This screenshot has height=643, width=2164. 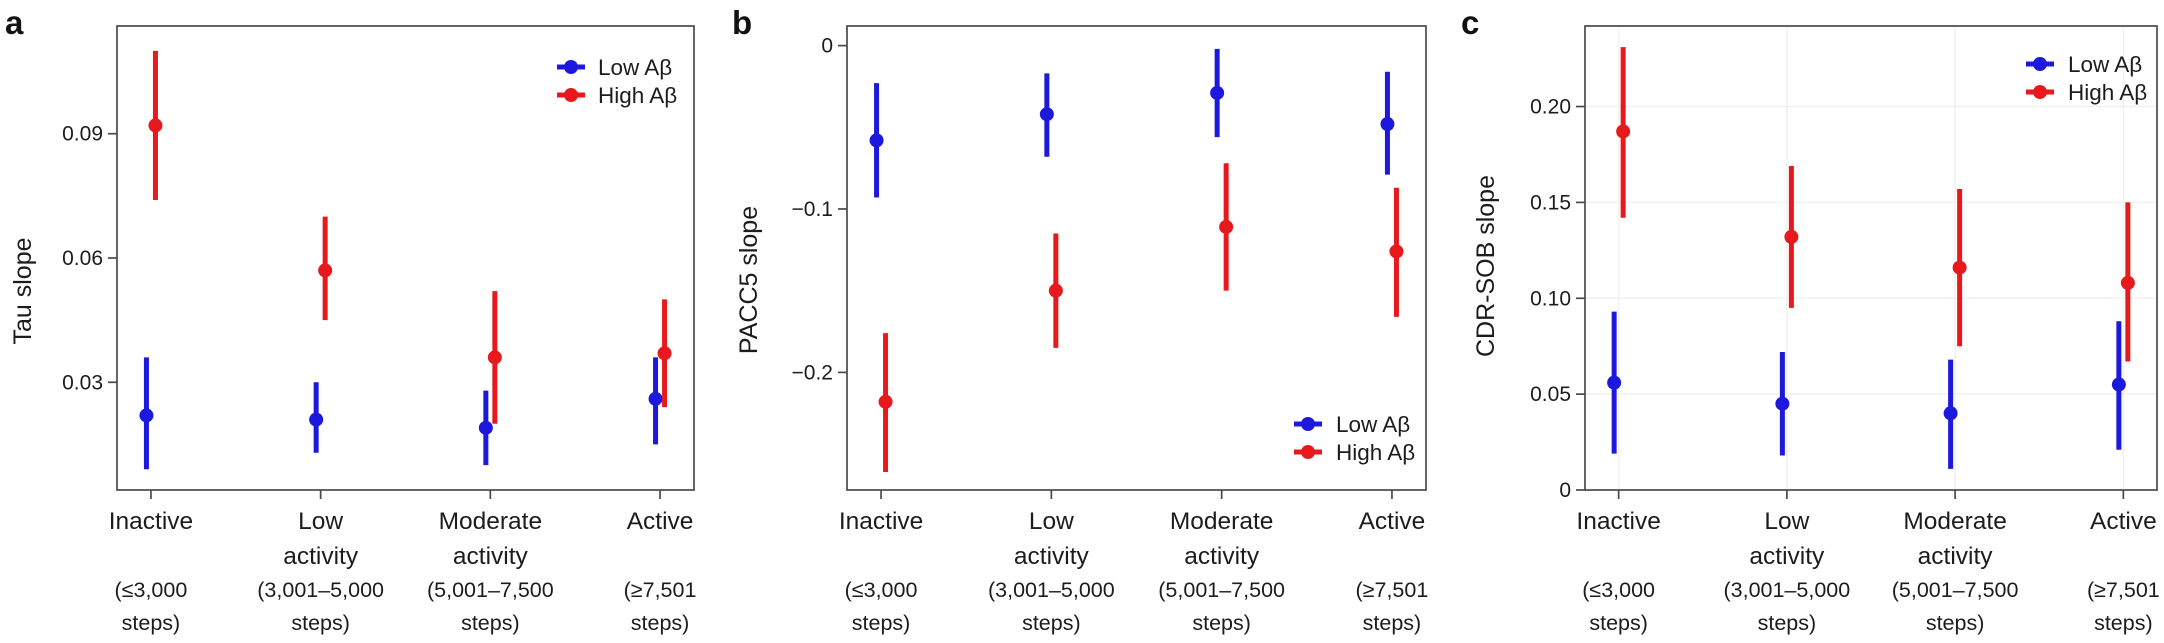 What do you see at coordinates (1550, 394) in the screenshot?
I see `y-tick-label: 0.05` at bounding box center [1550, 394].